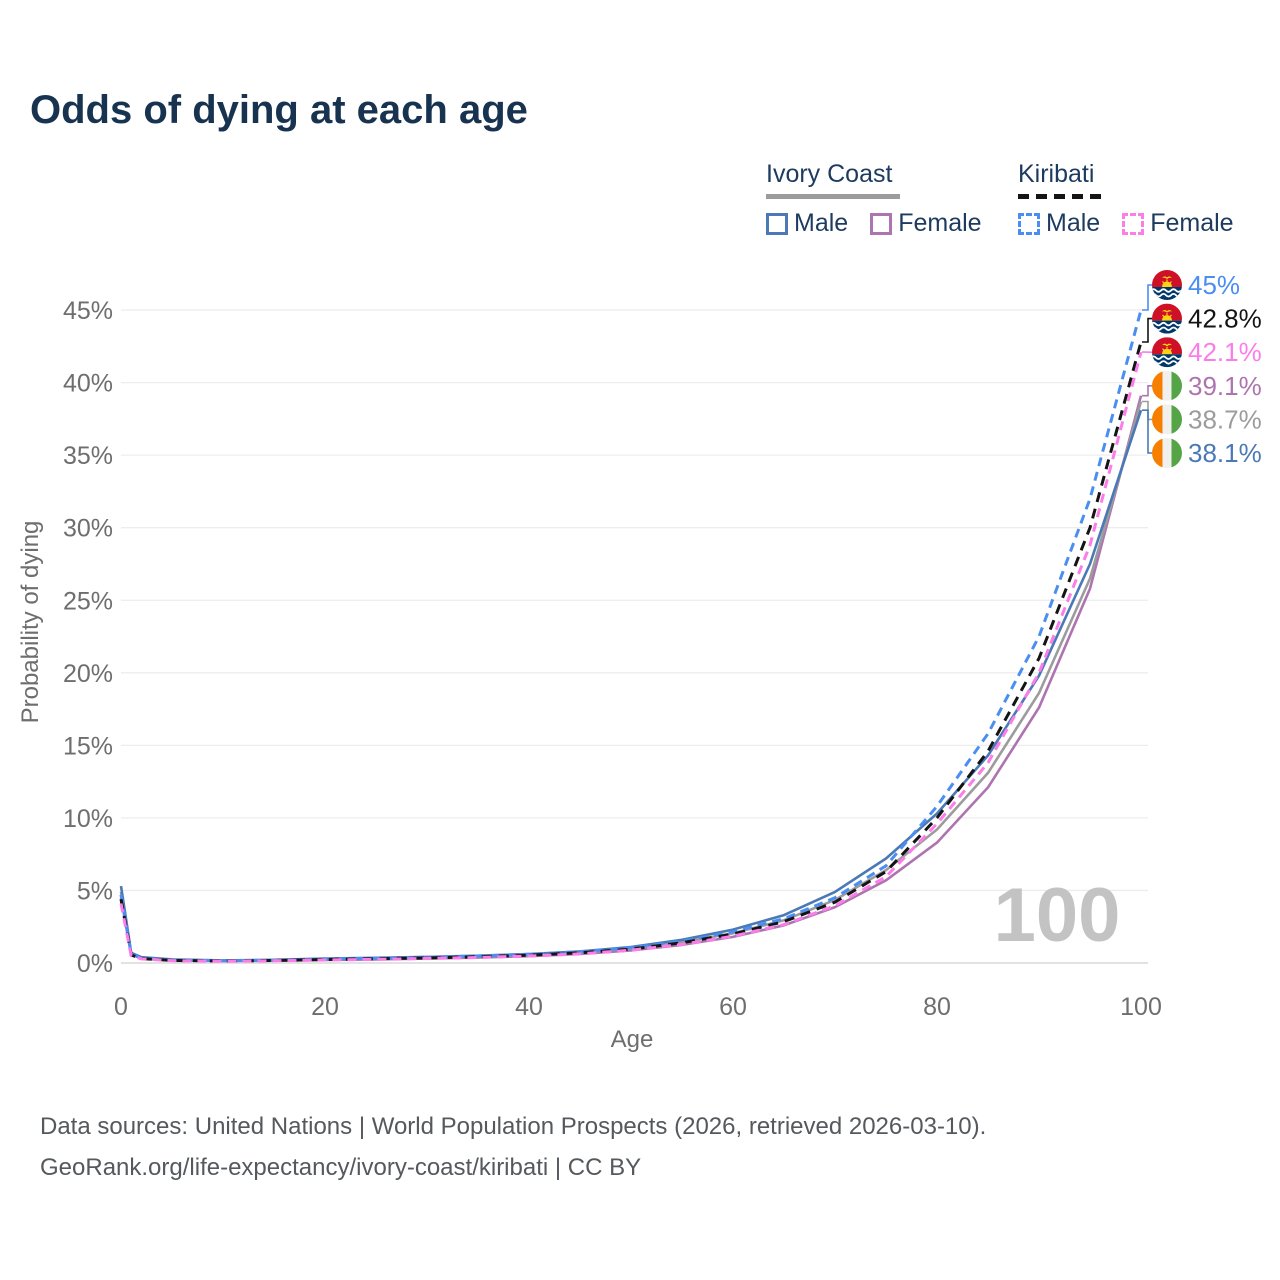 The image size is (1280, 1280). I want to click on end-label-ivory-coast-female: 39.1%, so click(1225, 386).